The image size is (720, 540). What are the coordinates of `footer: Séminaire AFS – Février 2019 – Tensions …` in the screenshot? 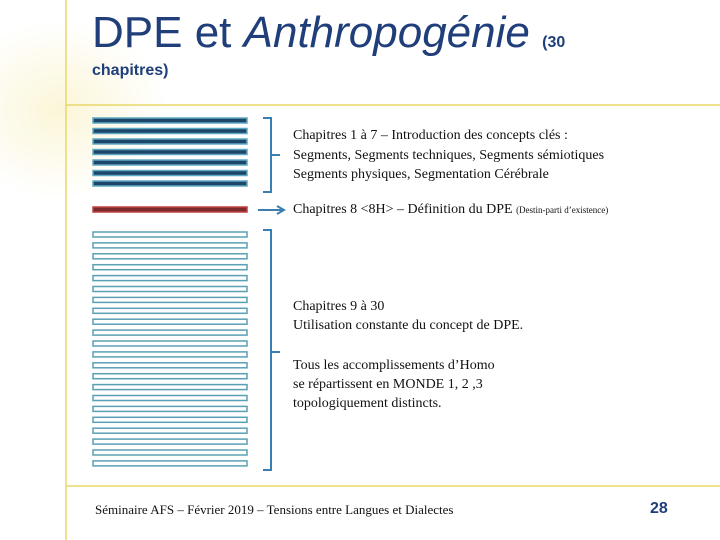 It's located at (274, 509).